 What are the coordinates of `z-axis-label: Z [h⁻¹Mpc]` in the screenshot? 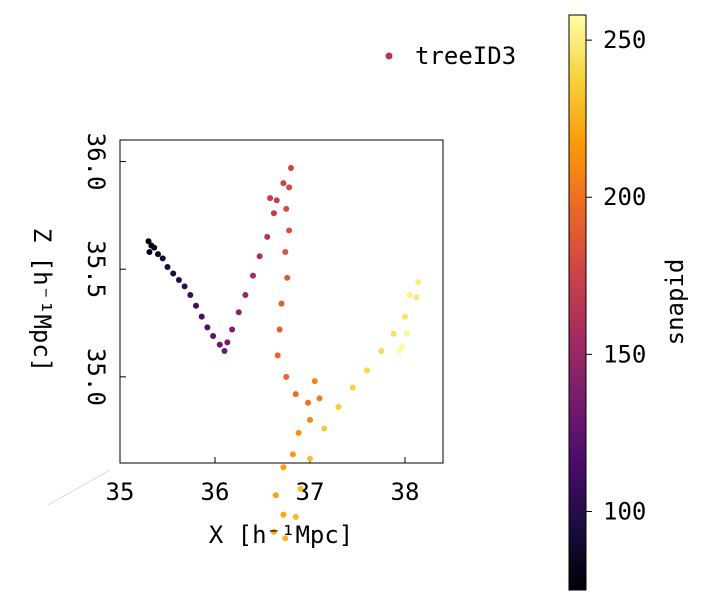 It's located at (42, 300).